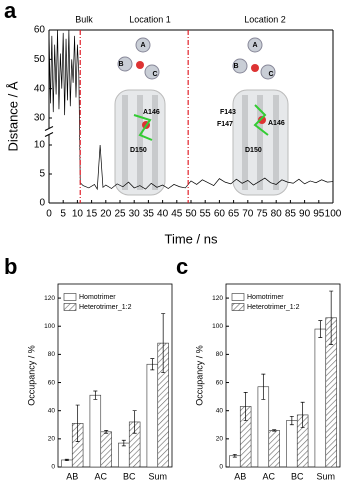 The width and height of the screenshot is (352, 493). I want to click on x-tick-label: 25, so click(120, 214).